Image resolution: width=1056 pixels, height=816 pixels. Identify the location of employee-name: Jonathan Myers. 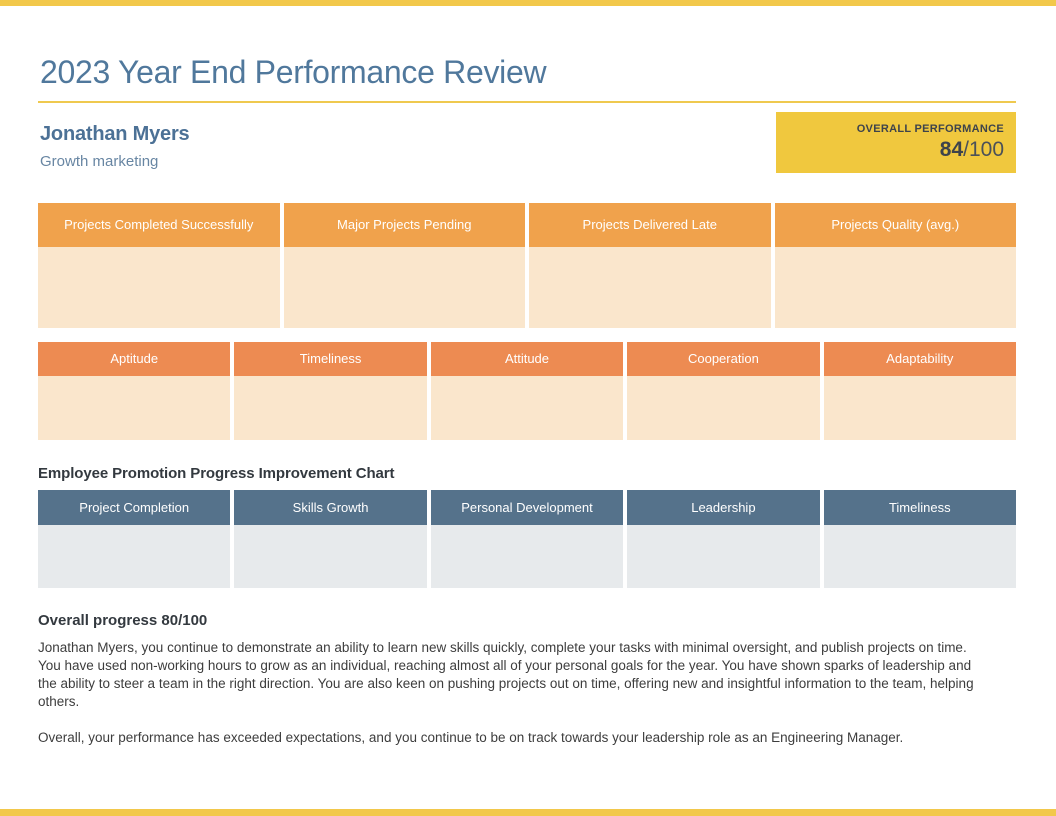
(115, 133).